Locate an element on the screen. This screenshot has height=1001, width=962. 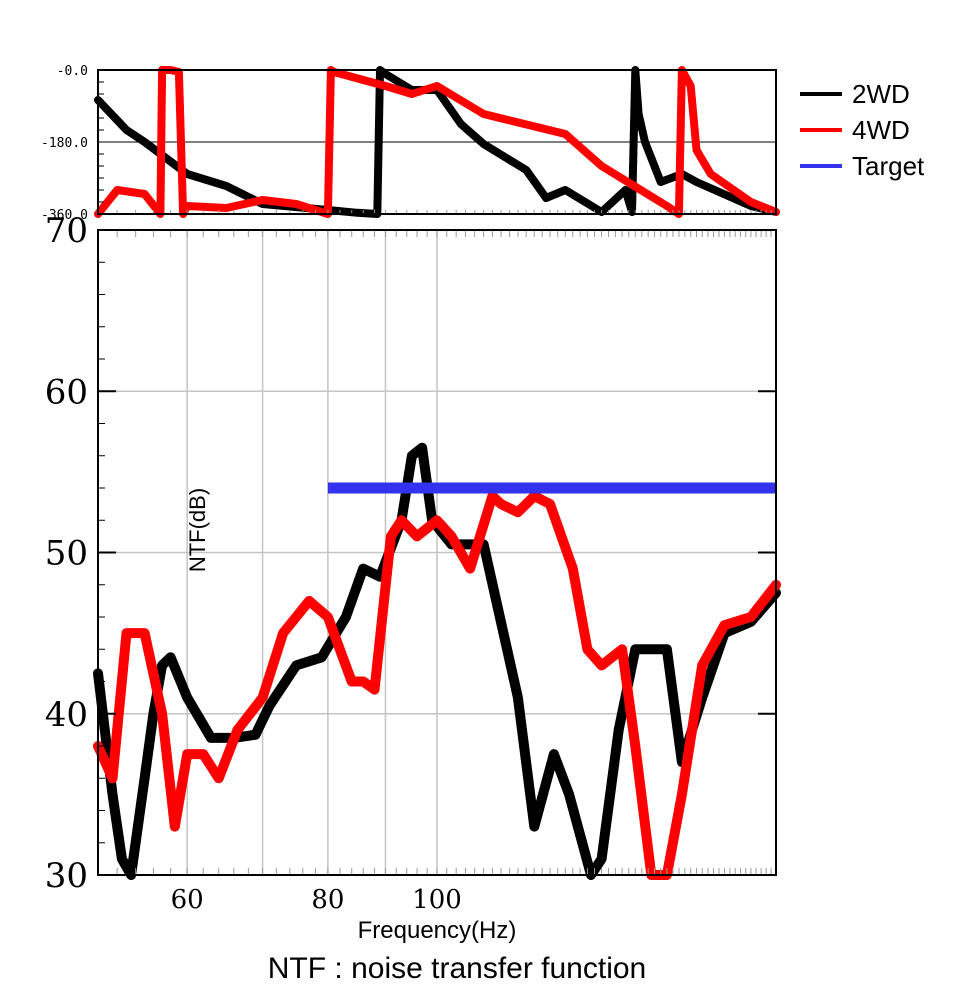
magnitude-x-tick-labels: 60 80 100 is located at coordinates (316, 900).